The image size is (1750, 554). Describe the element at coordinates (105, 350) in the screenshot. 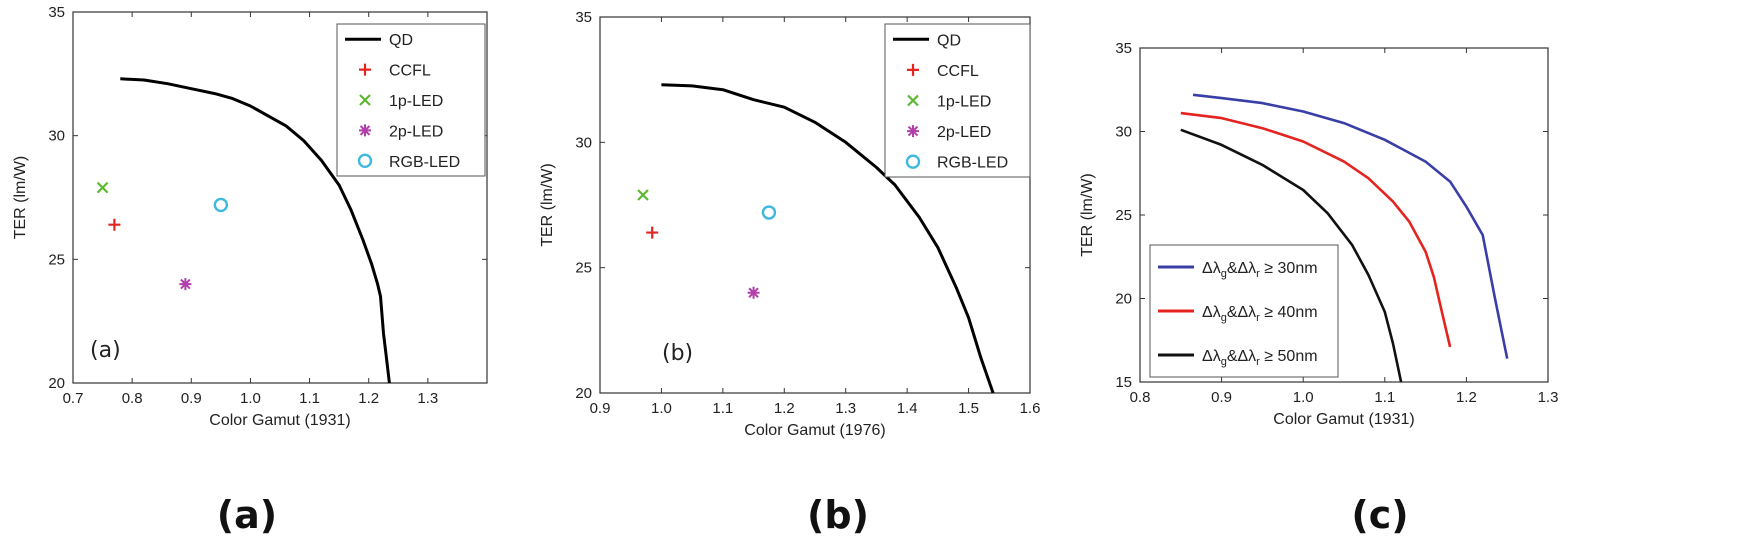

I see `inner-panel-label: (a)` at that location.